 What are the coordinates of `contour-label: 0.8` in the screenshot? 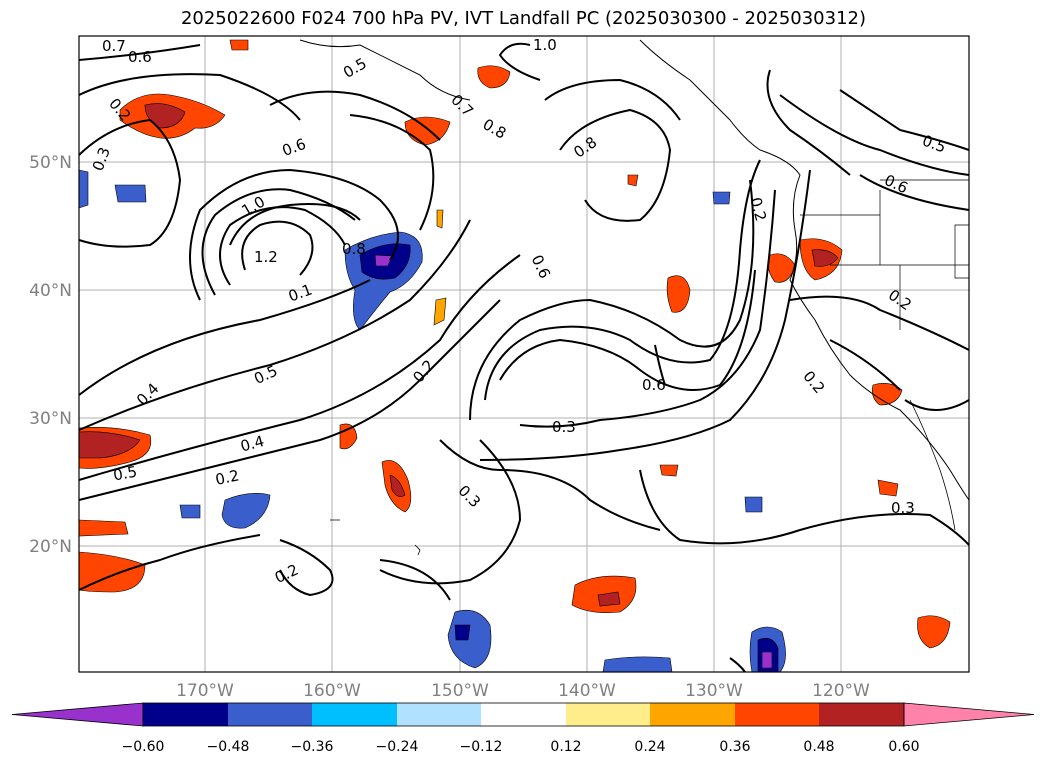 It's located at (354, 249).